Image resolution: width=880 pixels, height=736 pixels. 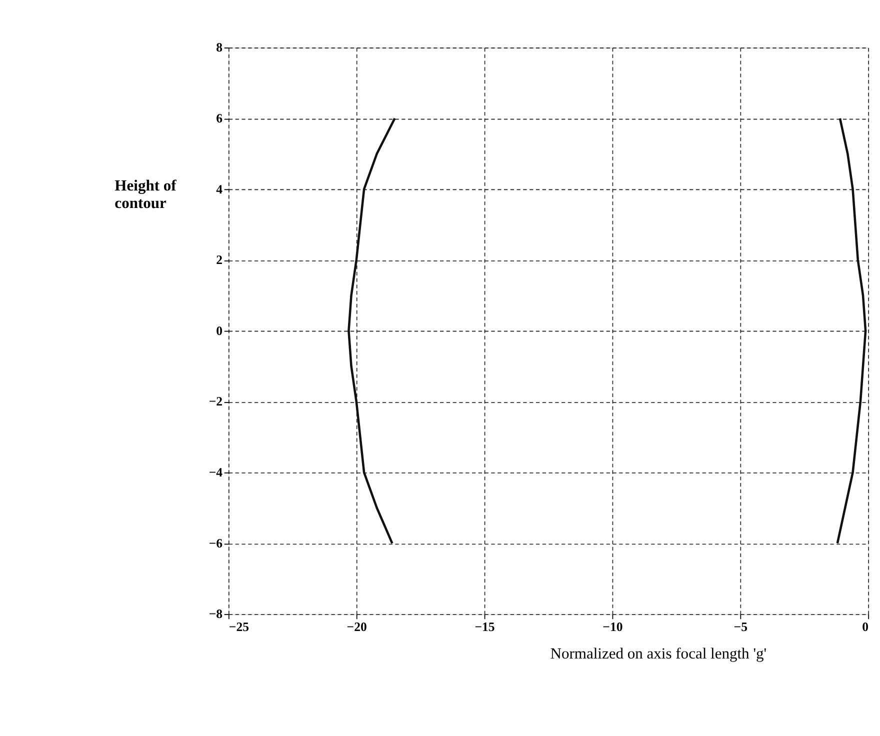 I want to click on x-tick-label: −5, so click(x=741, y=627).